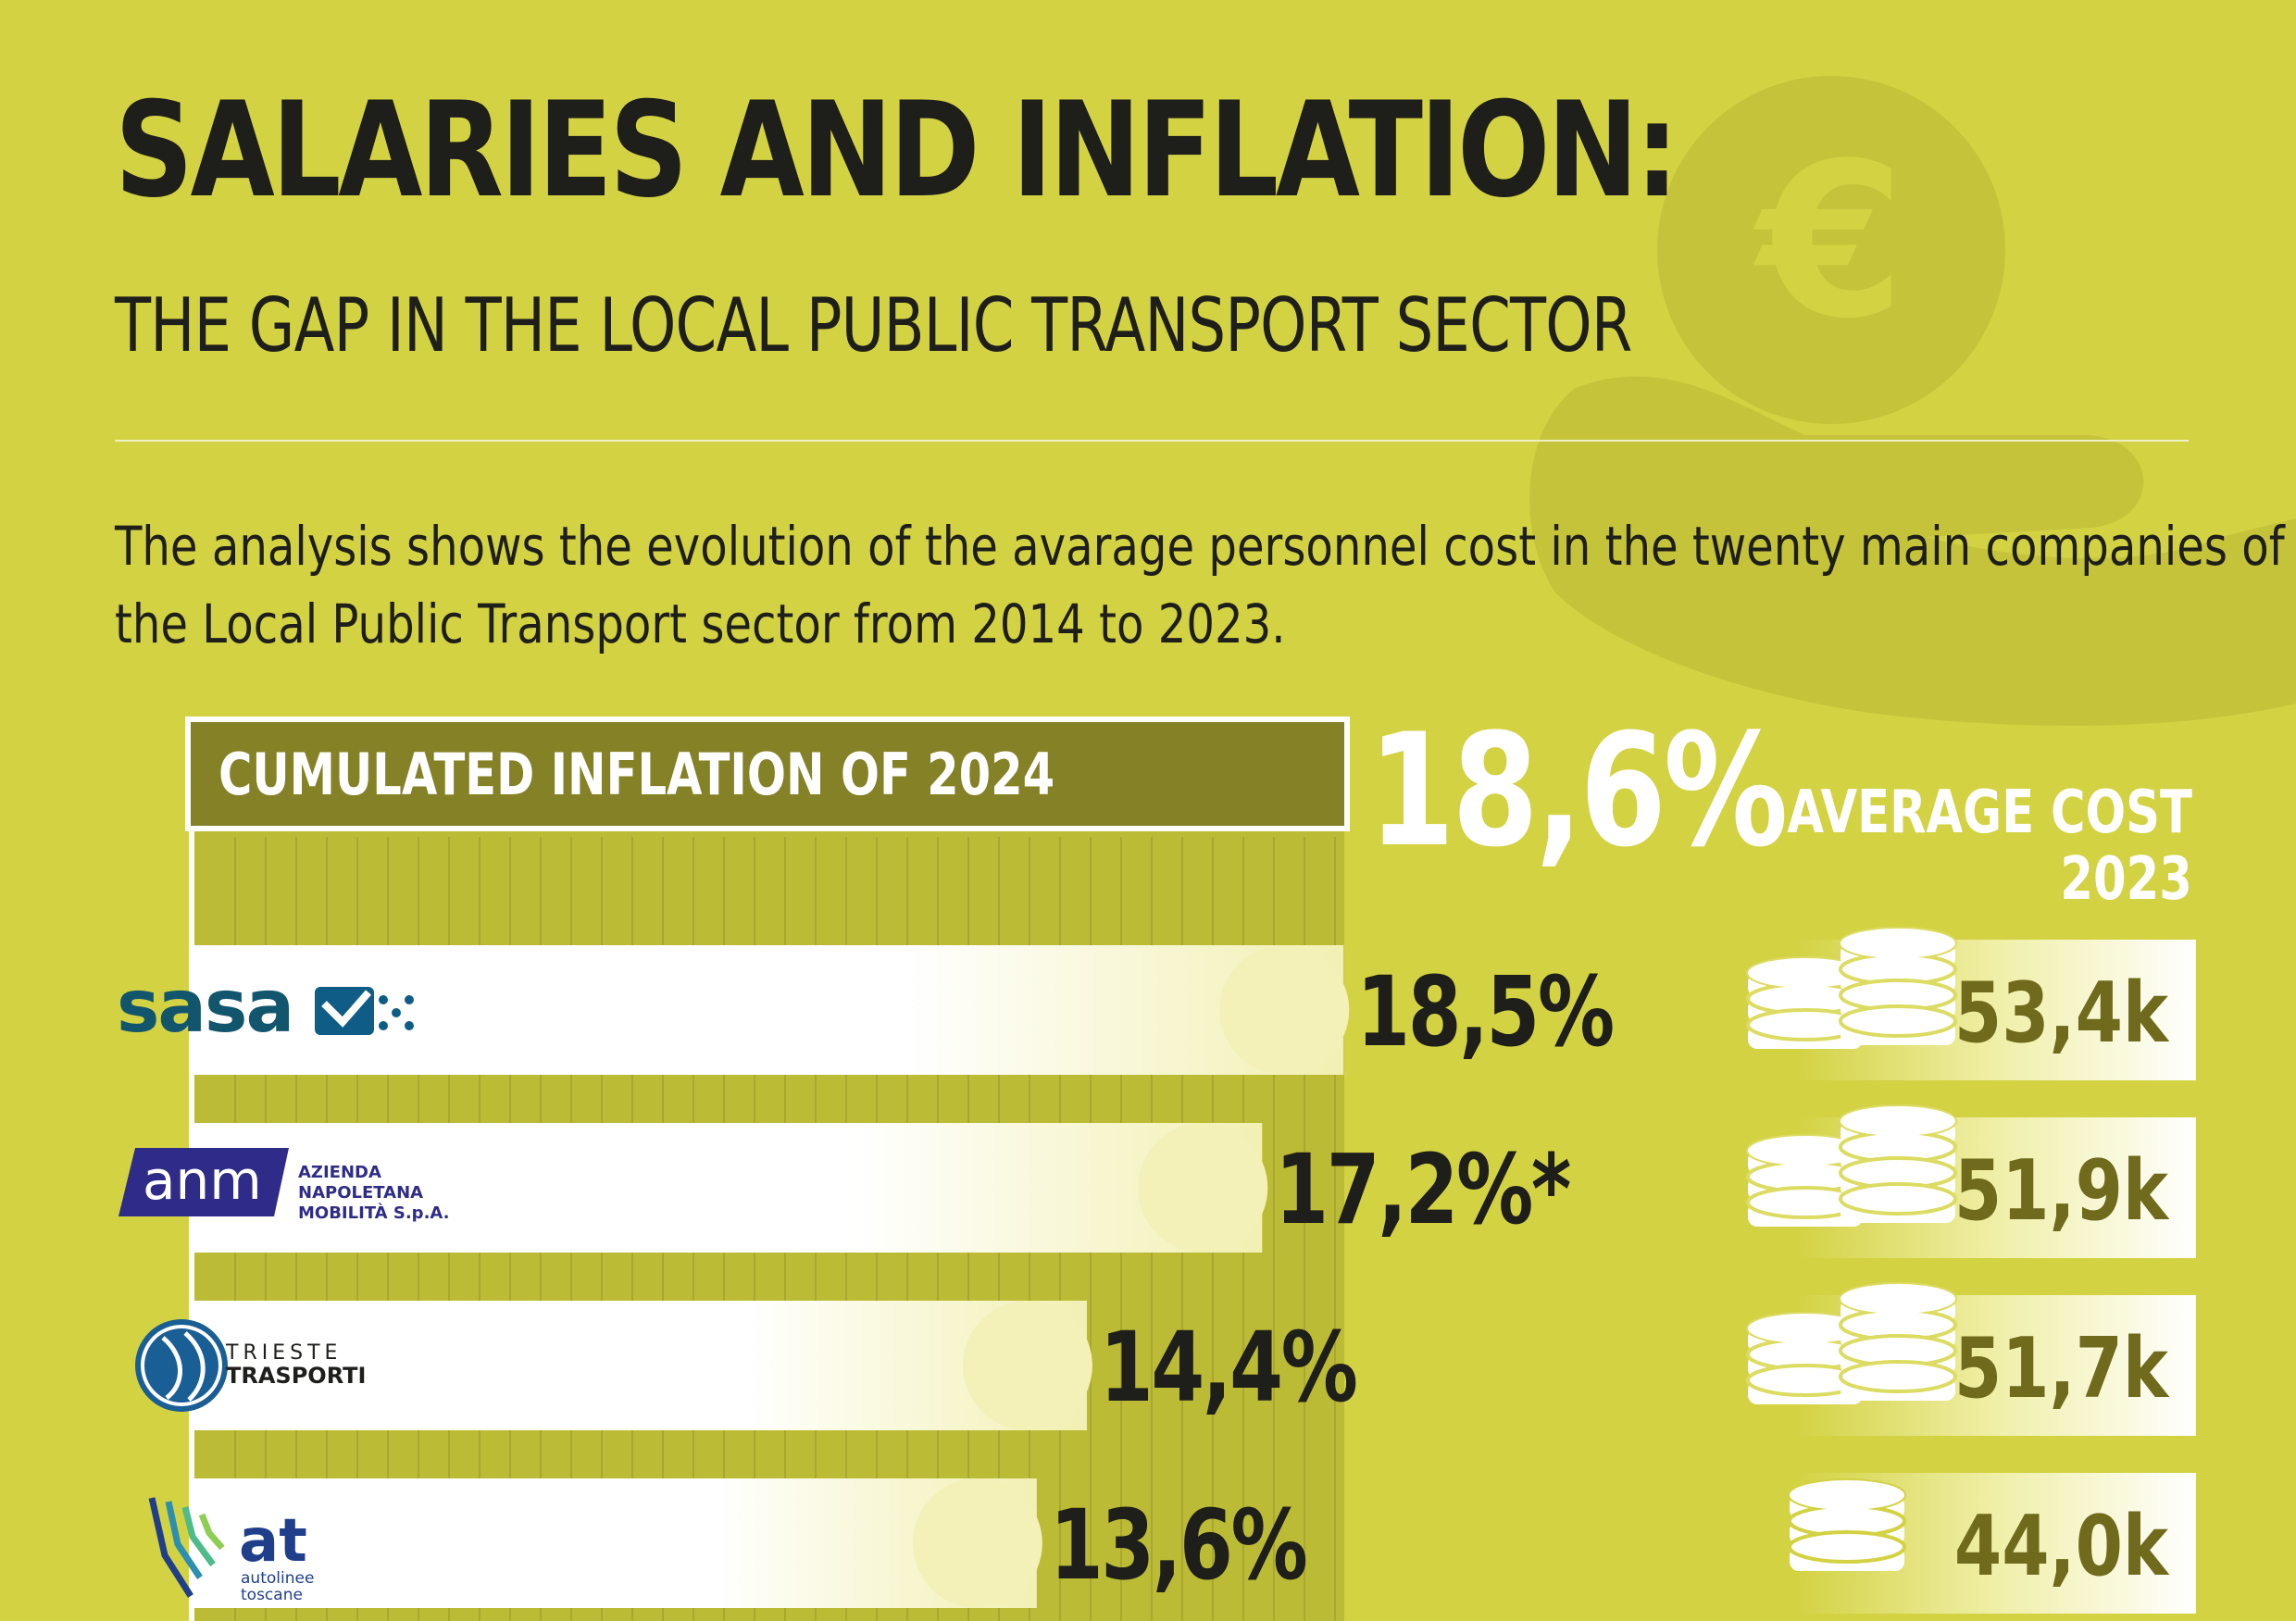 This screenshot has width=2296, height=1621. What do you see at coordinates (205, 1007) in the screenshot?
I see `logo-sasa-text: sasa` at bounding box center [205, 1007].